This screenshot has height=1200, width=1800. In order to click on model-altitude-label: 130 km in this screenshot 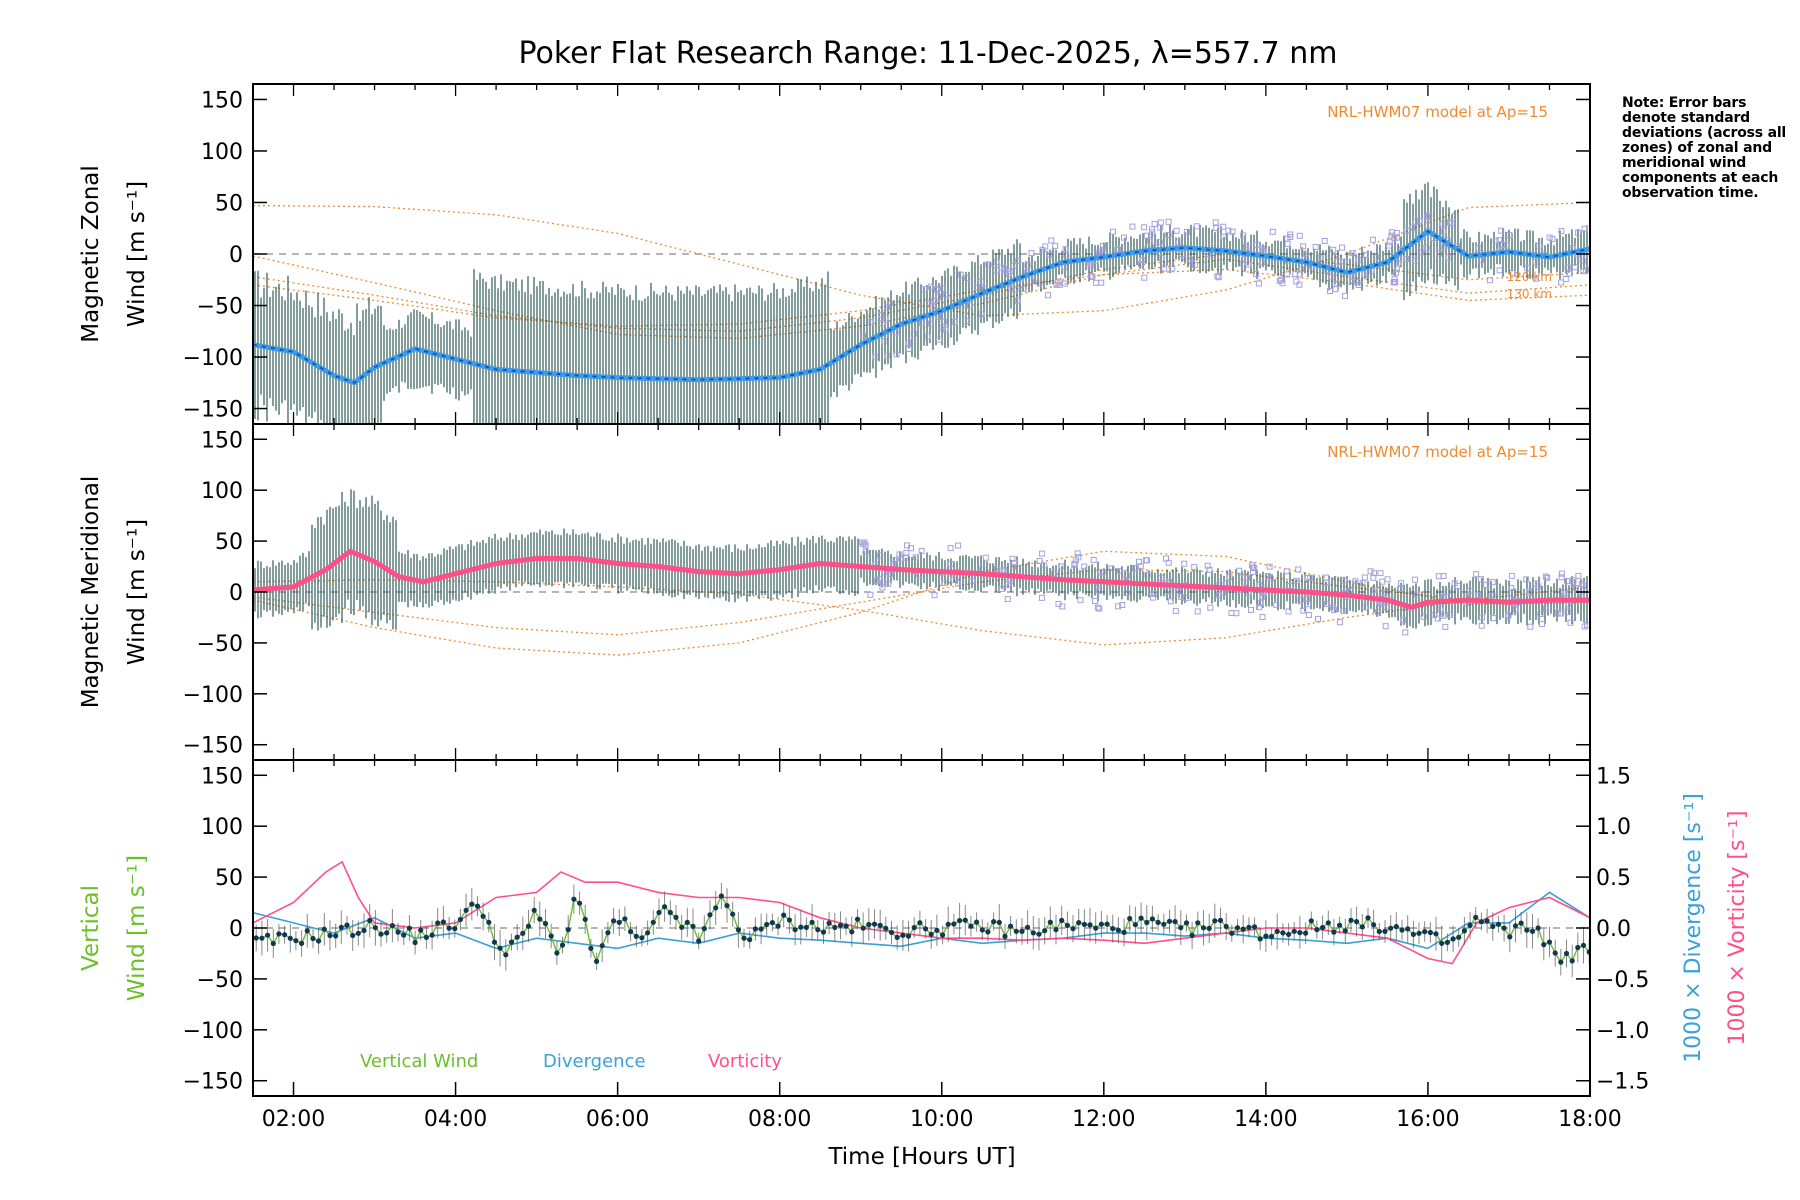, I will do `click(1529, 294)`.